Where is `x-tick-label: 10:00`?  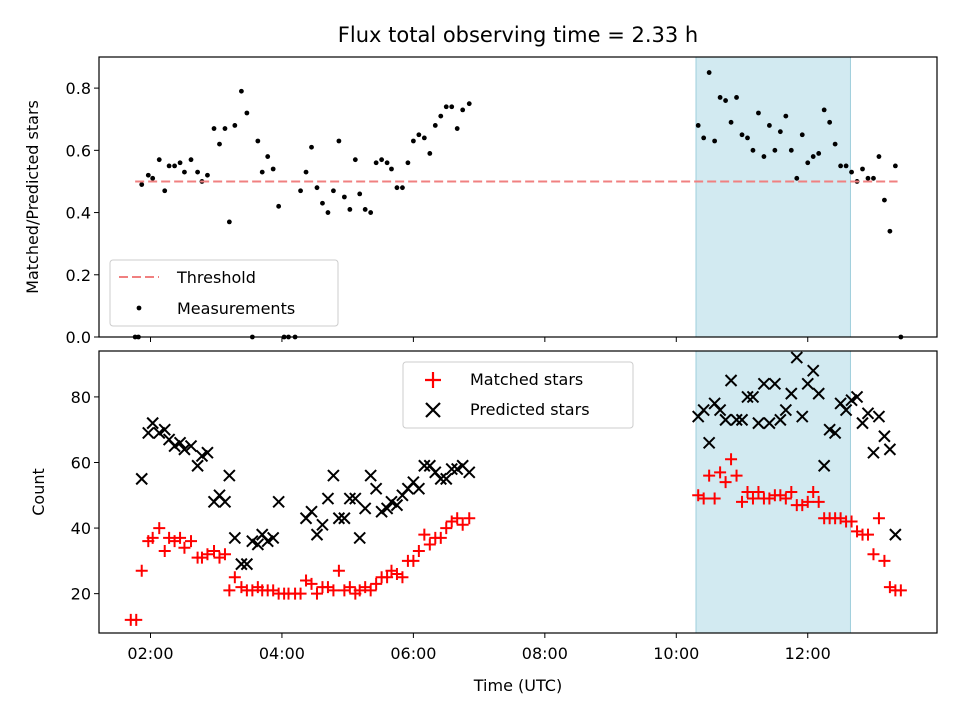 x-tick-label: 10:00 is located at coordinates (676, 653).